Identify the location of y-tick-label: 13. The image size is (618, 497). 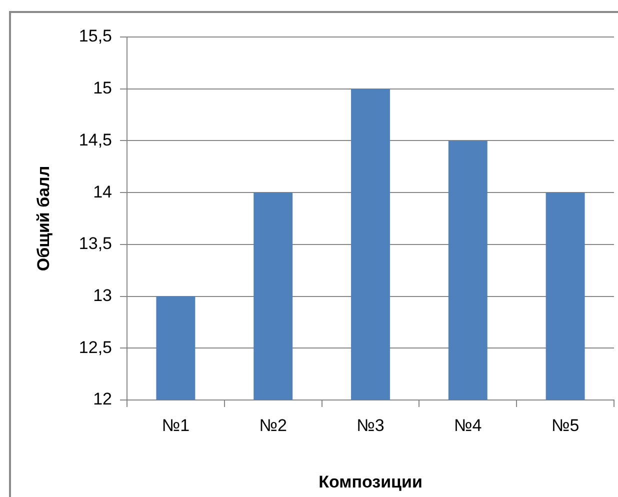
(102, 295).